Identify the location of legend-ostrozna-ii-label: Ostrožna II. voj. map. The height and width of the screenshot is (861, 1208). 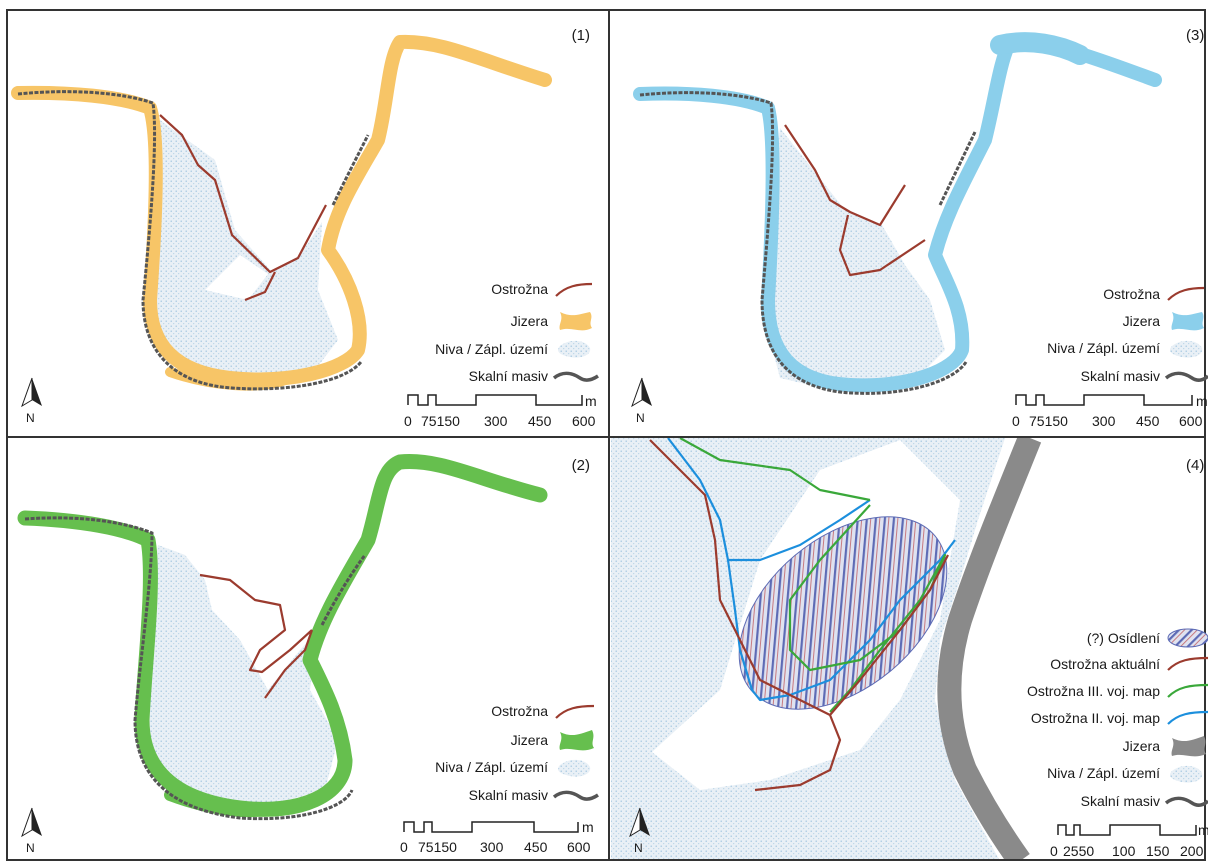
(1095, 718).